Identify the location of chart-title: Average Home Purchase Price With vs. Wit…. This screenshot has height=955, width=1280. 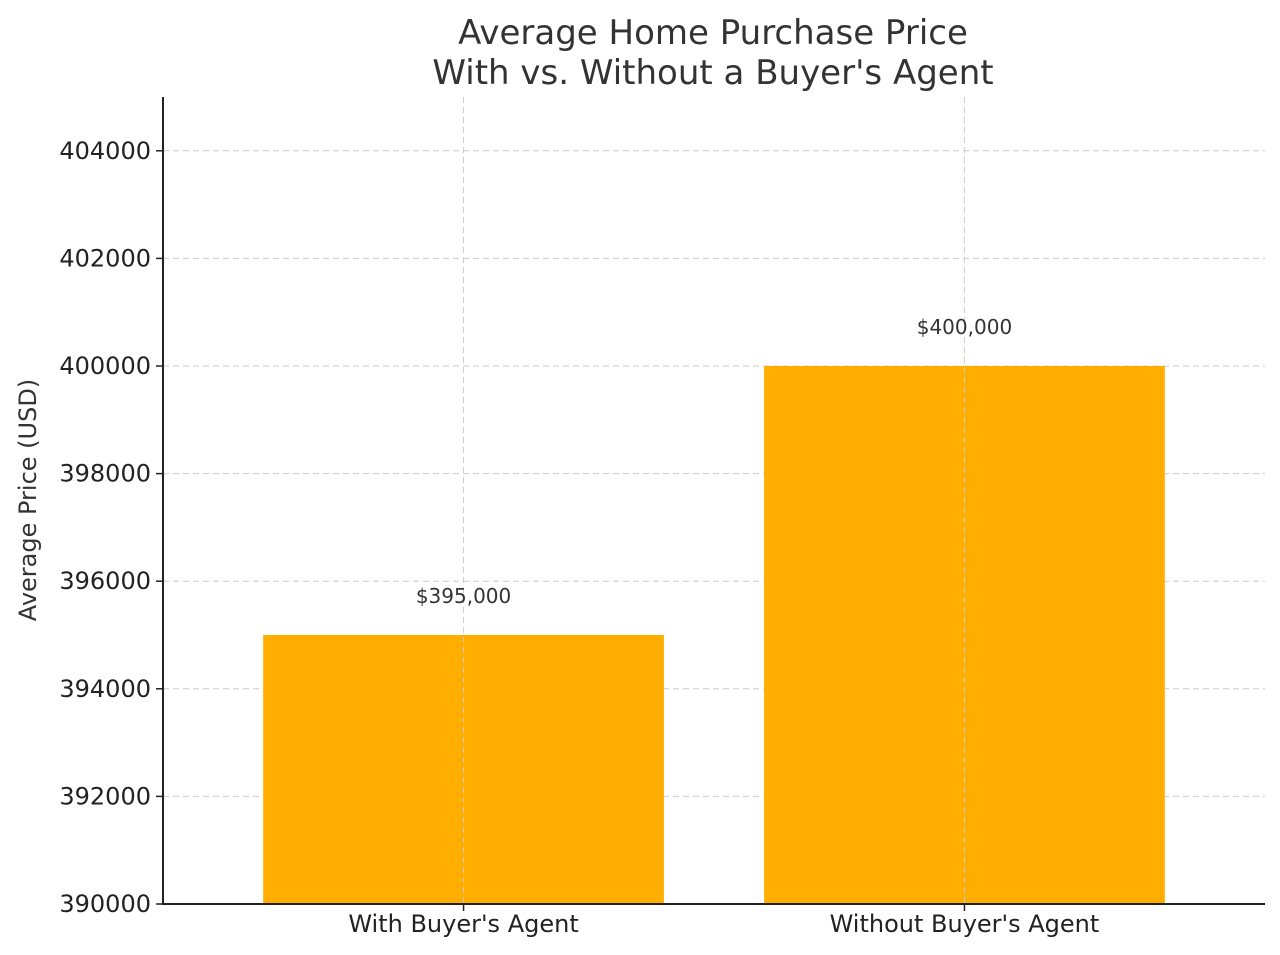
(712, 53).